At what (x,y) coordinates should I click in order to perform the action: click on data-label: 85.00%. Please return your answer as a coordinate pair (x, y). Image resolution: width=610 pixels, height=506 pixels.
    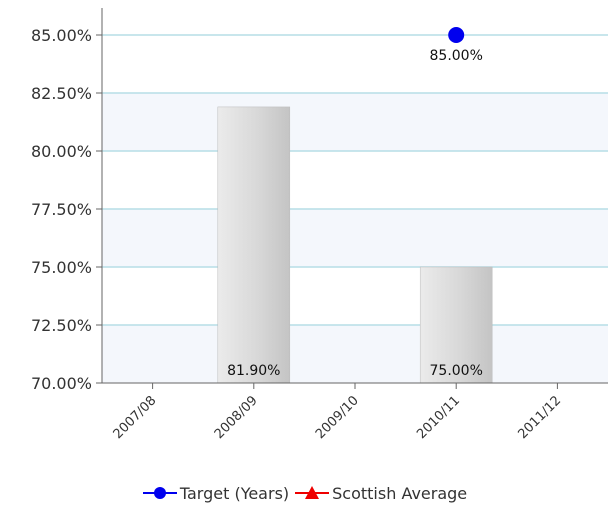
    Looking at the image, I should click on (456, 56).